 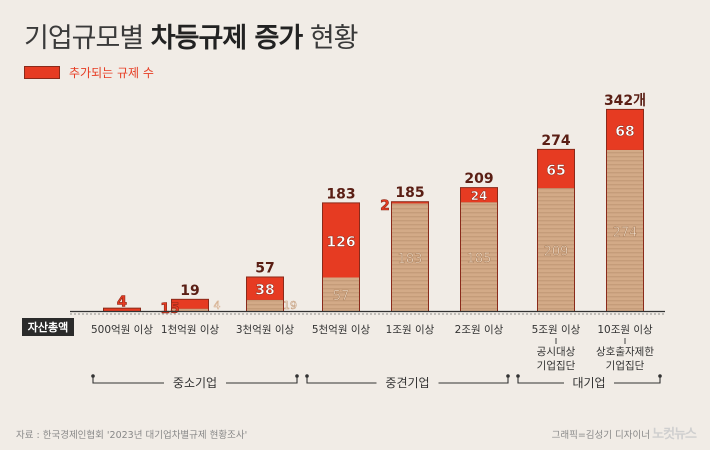 I want to click on bar-group-3: 126 57 183, so click(x=341, y=248).